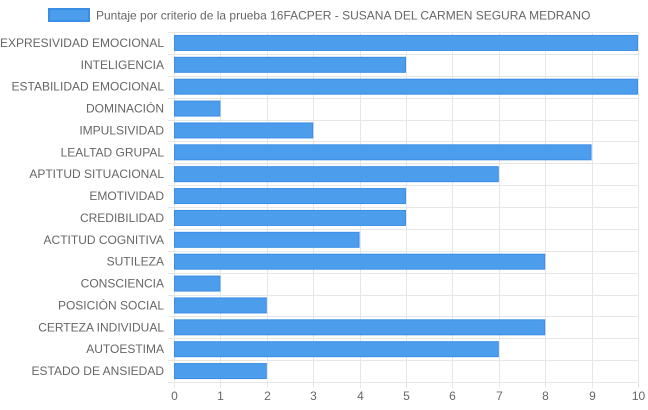  What do you see at coordinates (135, 262) in the screenshot?
I see `category-label: SUTILEZA` at bounding box center [135, 262].